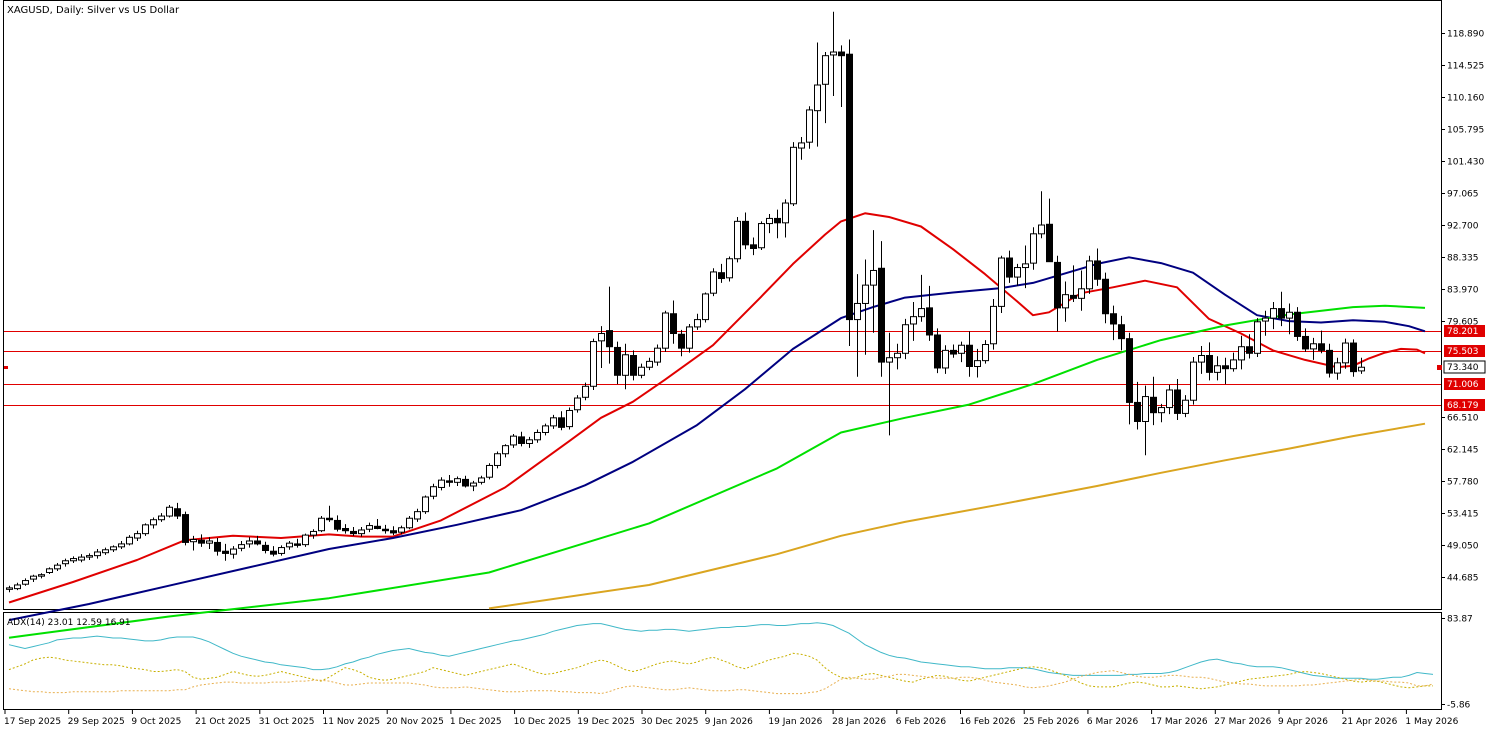 The width and height of the screenshot is (1490, 733). I want to click on price-tick-label: 44.685, so click(1463, 579).